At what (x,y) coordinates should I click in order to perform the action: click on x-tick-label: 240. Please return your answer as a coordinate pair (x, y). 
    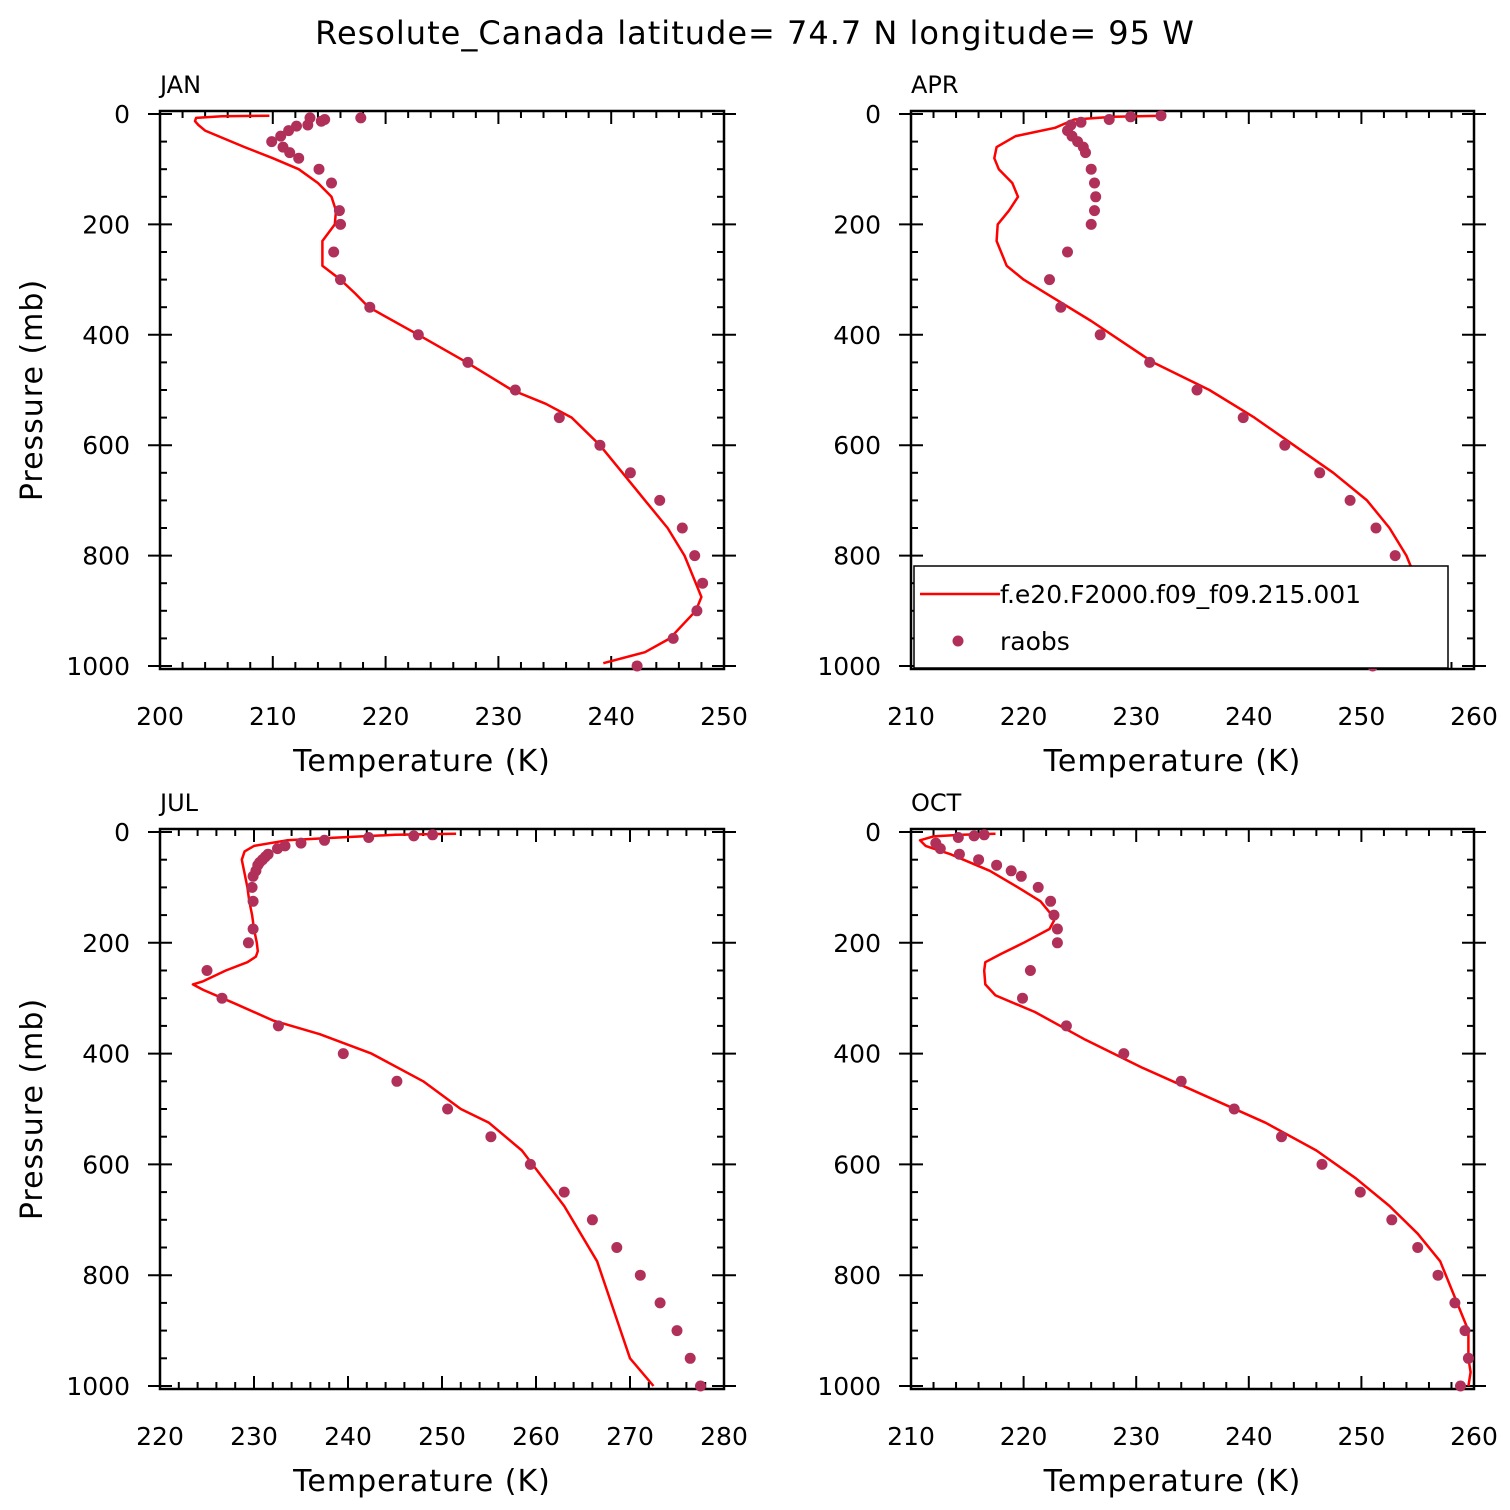
    Looking at the image, I should click on (1249, 716).